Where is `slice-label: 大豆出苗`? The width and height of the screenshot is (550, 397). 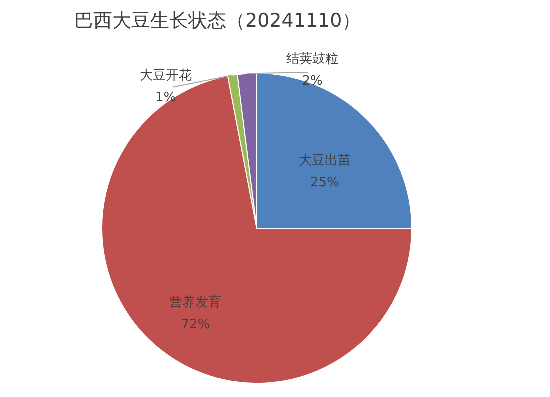
slice-label: 大豆出苗 is located at coordinates (324, 161).